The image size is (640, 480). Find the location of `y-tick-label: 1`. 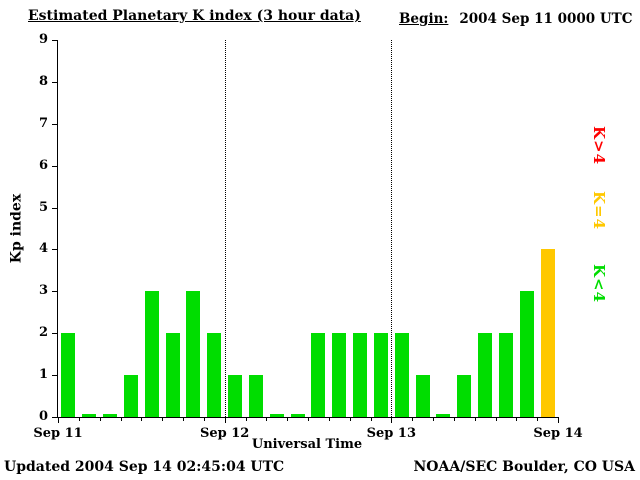

y-tick-label: 1 is located at coordinates (43, 375).